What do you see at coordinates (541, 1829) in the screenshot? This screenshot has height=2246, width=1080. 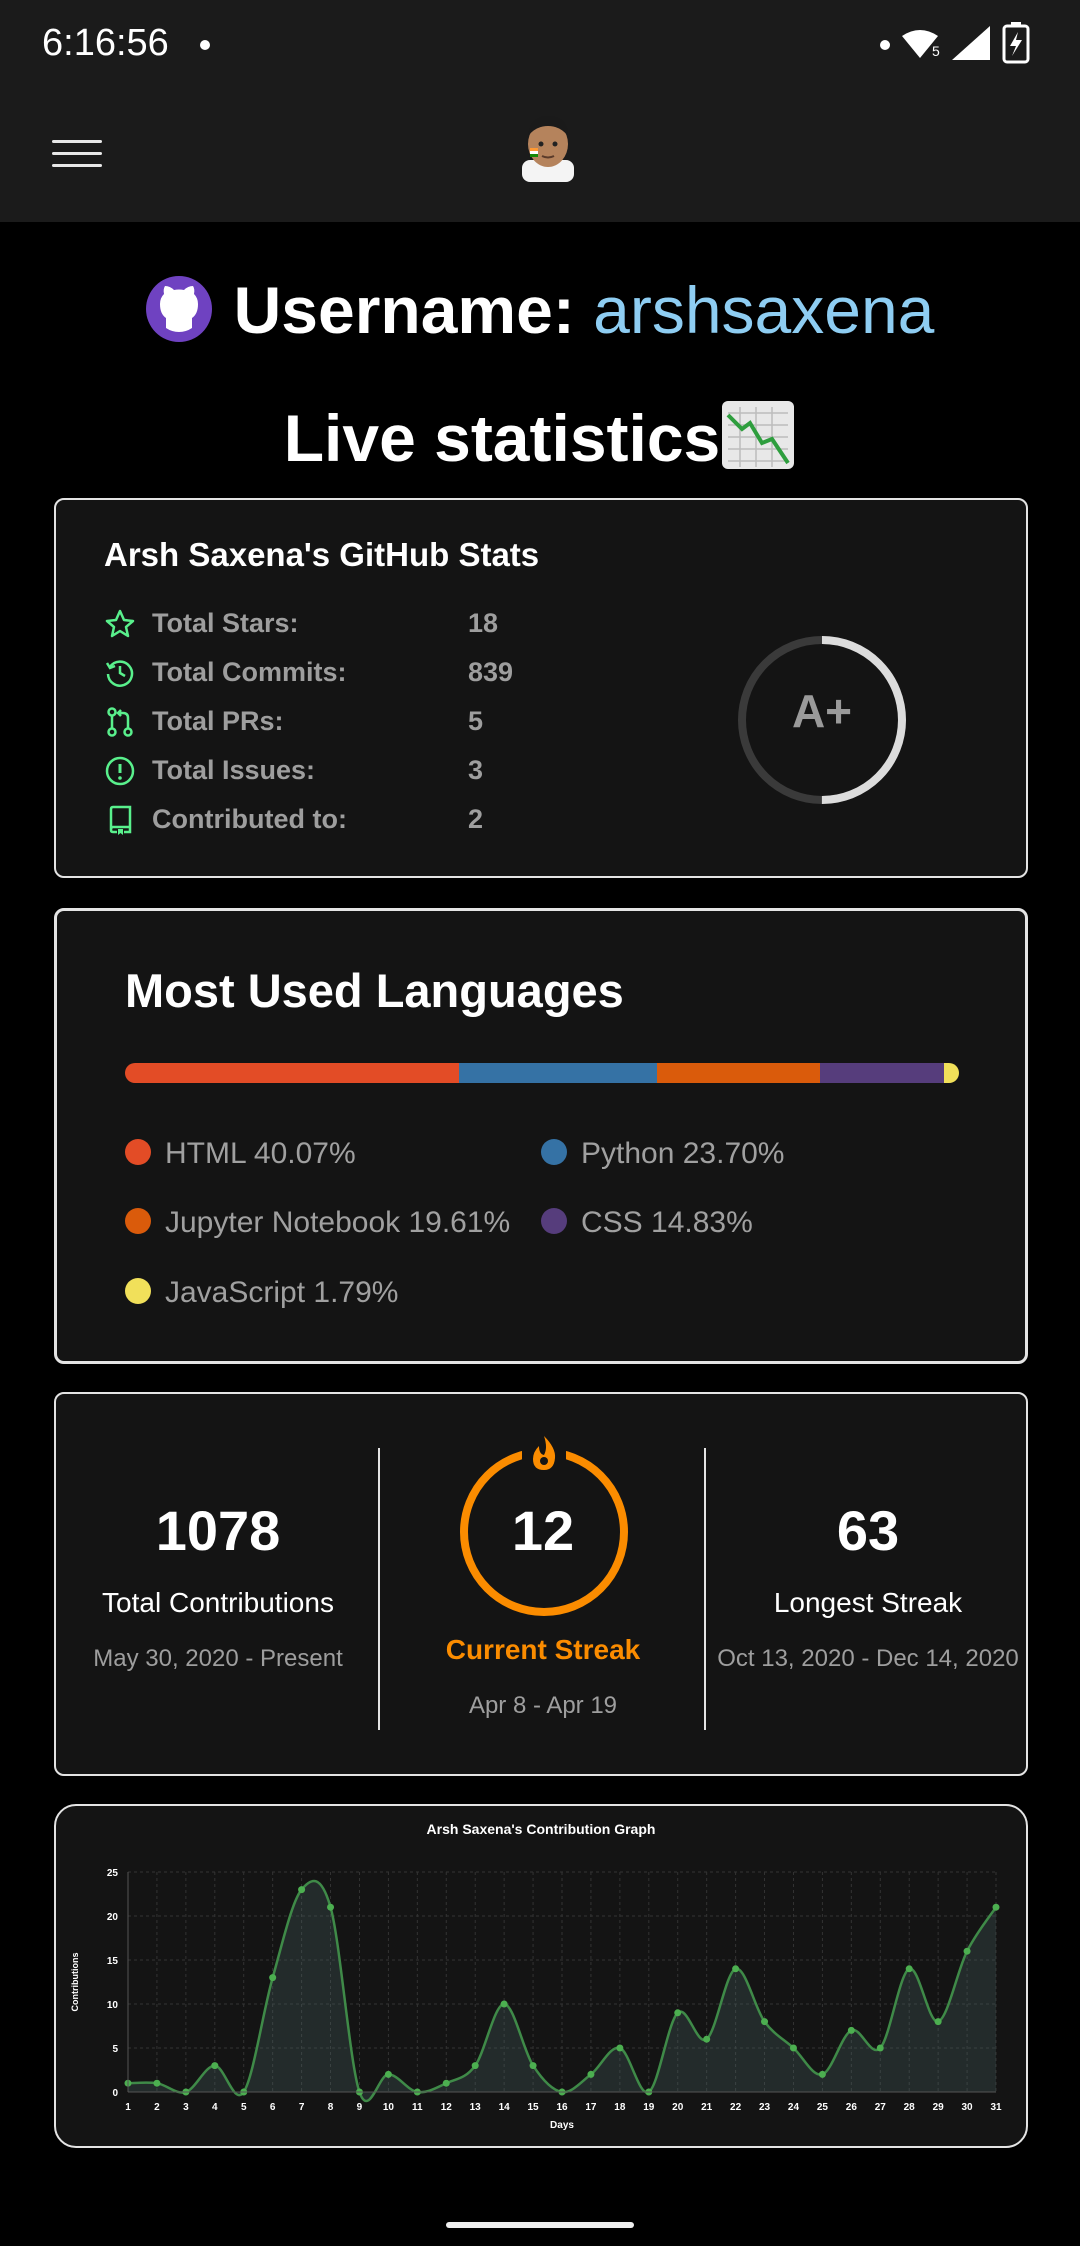 I see `chart-title: Arsh Saxena's Contribution Graph` at bounding box center [541, 1829].